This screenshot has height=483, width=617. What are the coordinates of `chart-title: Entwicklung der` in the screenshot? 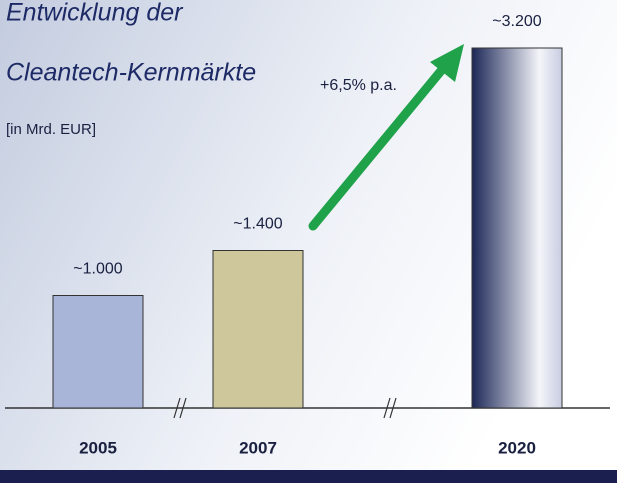 It's located at (95, 13).